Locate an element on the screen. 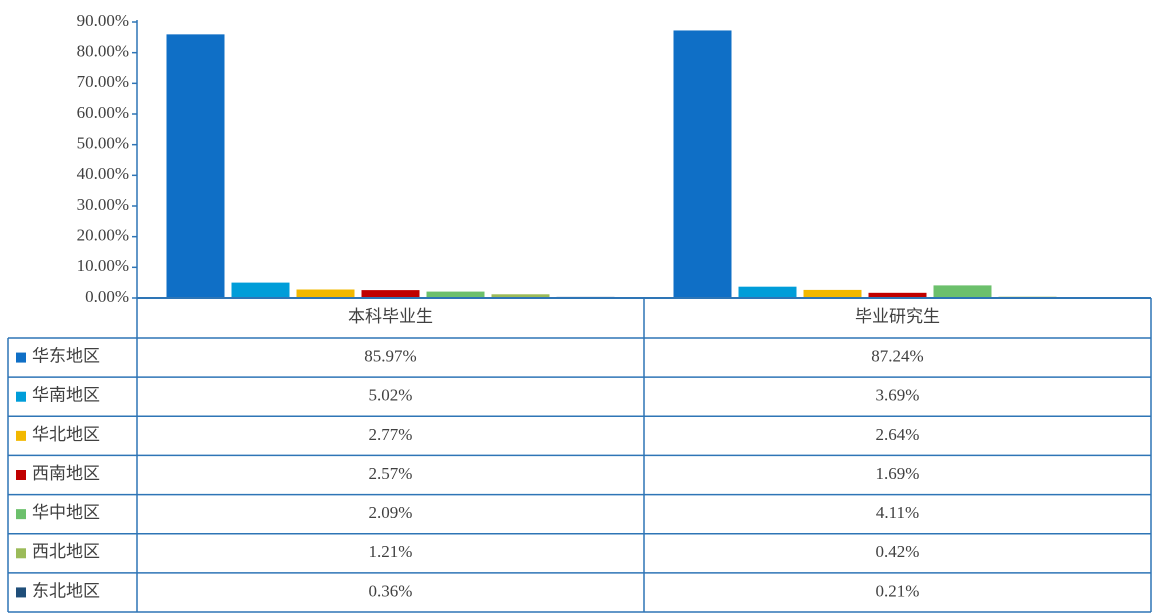  y-tick-label: 50.00% is located at coordinates (103, 143).